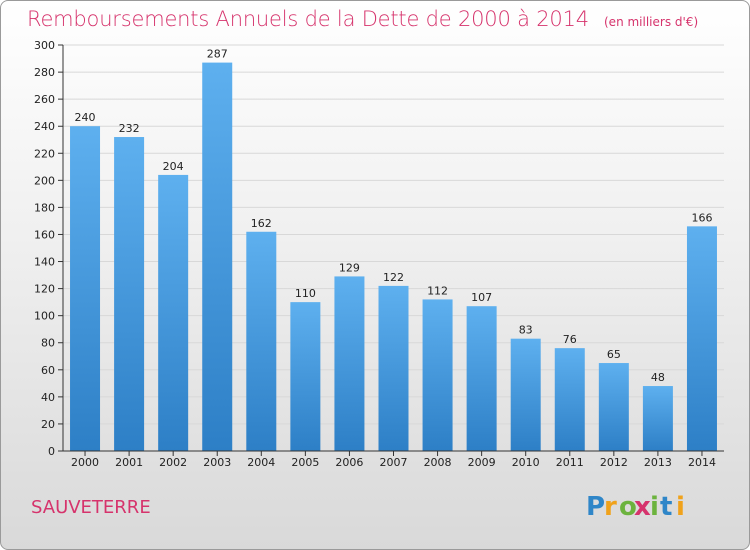 This screenshot has width=750, height=550. What do you see at coordinates (48, 343) in the screenshot?
I see `y-tick-label: 80` at bounding box center [48, 343].